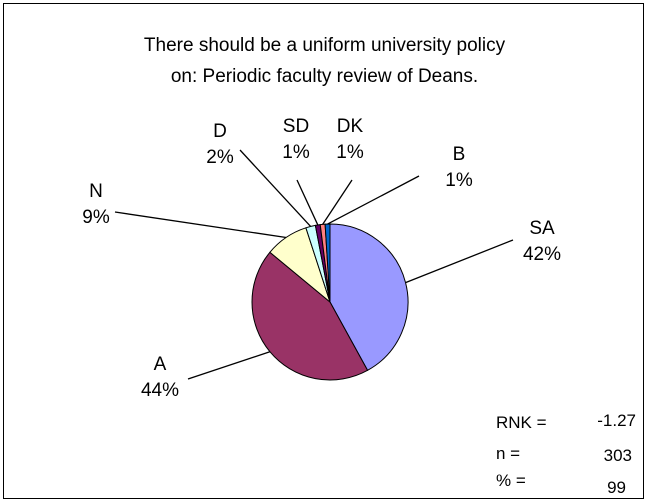 This screenshot has width=649, height=504. I want to click on rnk-value: -1.27, so click(616, 420).